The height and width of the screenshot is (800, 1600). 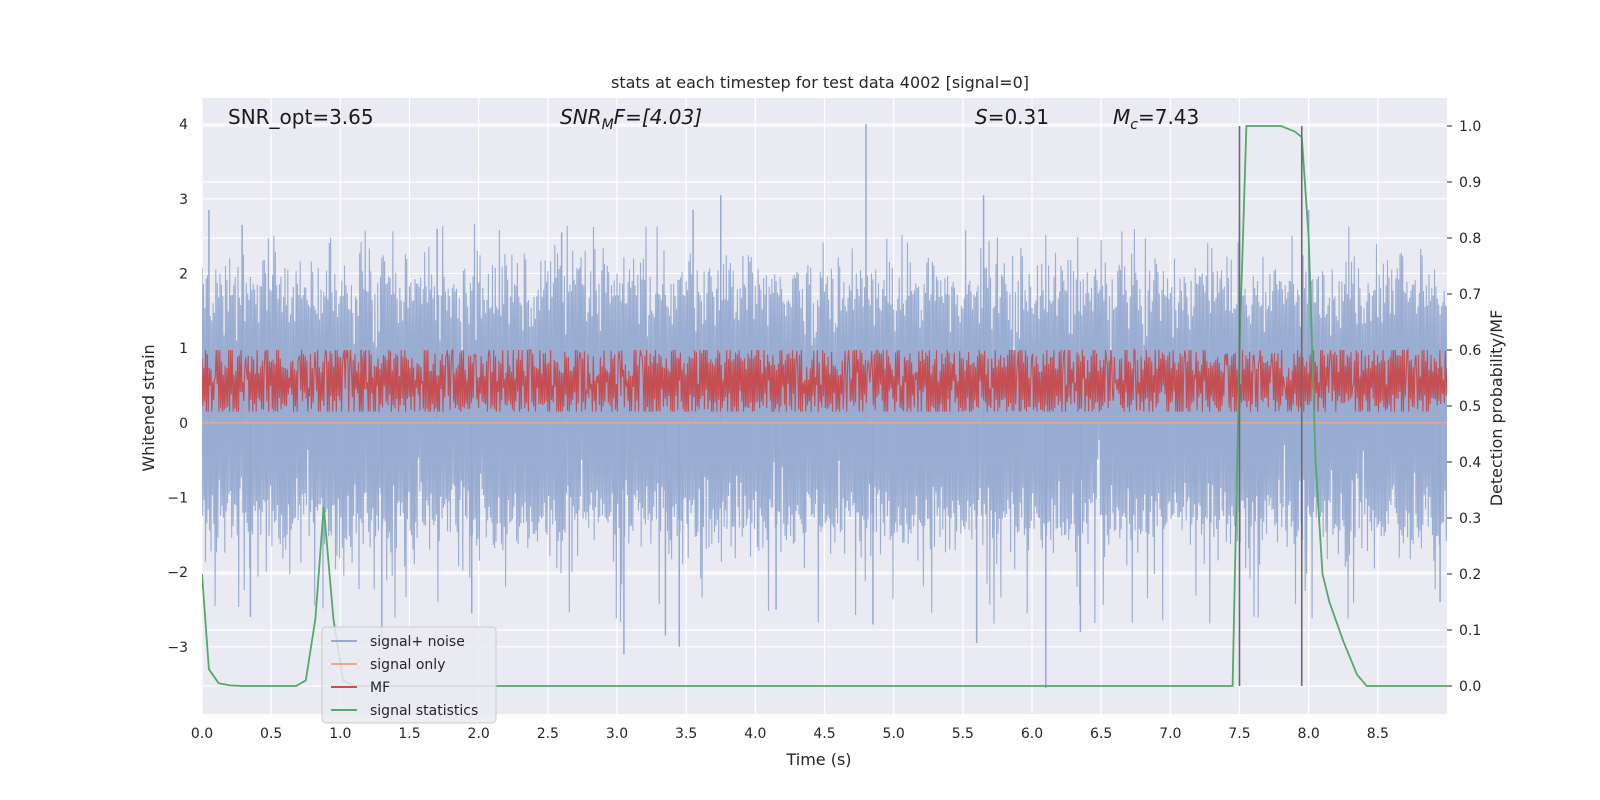 What do you see at coordinates (1032, 734) in the screenshot?
I see `x-tick-label: 6.0` at bounding box center [1032, 734].